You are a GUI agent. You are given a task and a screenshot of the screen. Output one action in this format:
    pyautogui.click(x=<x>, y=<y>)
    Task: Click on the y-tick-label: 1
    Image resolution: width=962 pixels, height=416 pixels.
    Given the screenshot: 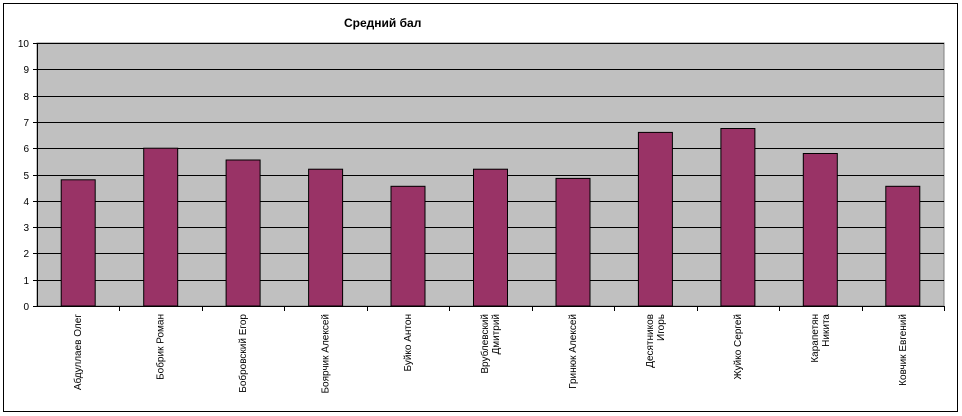 What is the action you would take?
    pyautogui.click(x=26, y=281)
    